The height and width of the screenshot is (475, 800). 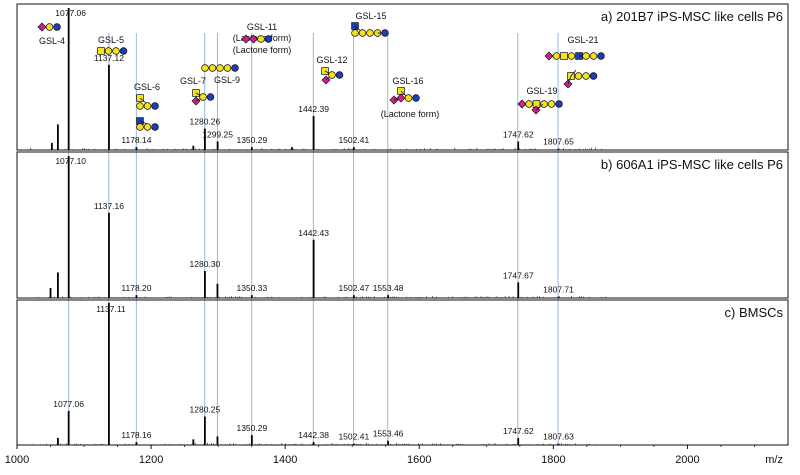 What do you see at coordinates (313, 233) in the screenshot?
I see `peak-label: 1442.43` at bounding box center [313, 233].